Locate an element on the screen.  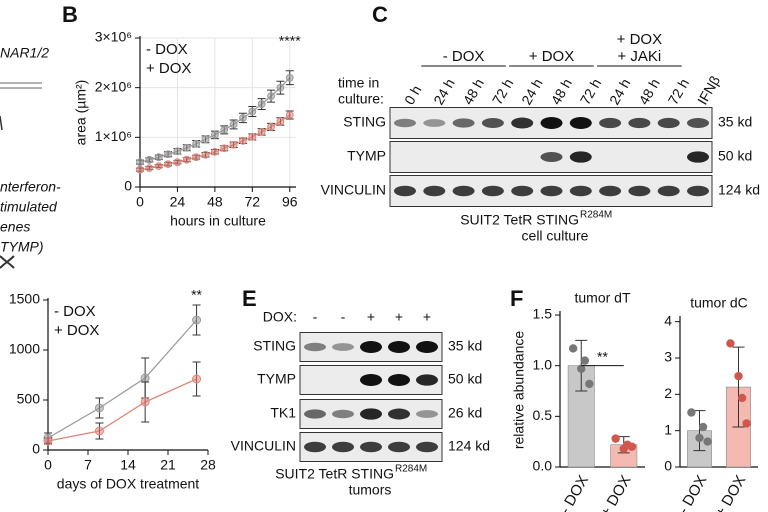
time-label: culture: is located at coordinates (361, 99).